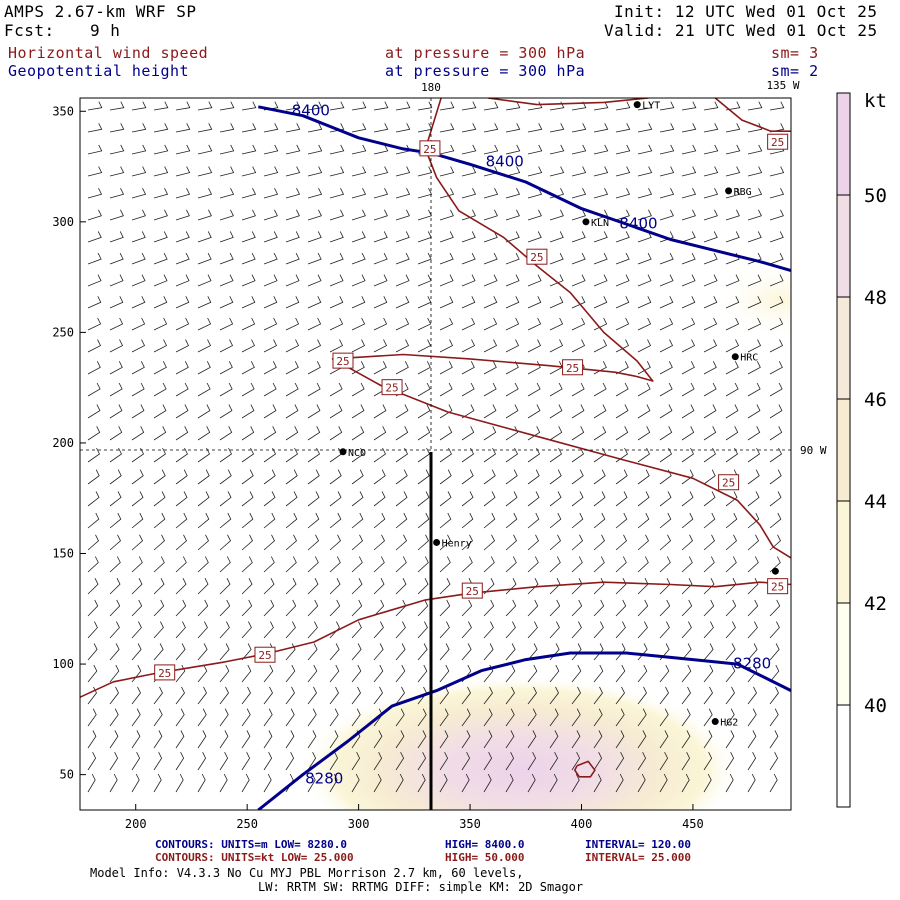 The image size is (900, 900). Describe the element at coordinates (431, 87) in the screenshot. I see `lon-label-180: 180` at that location.